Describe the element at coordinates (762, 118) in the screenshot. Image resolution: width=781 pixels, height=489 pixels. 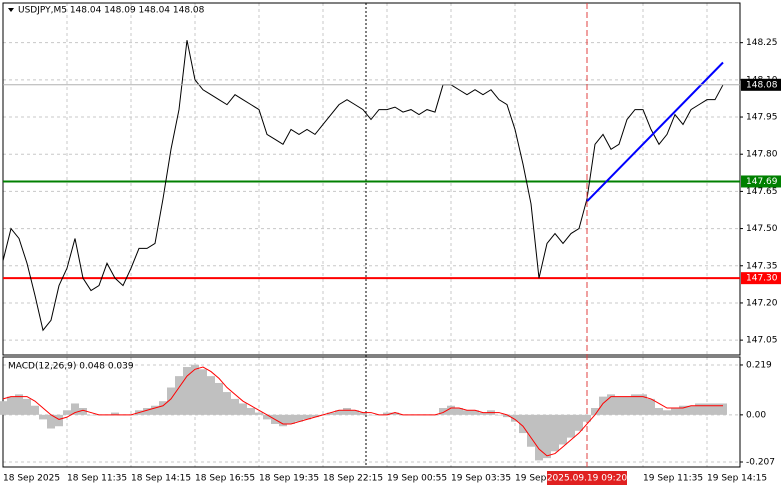
I see `y-tick-label: 147.95` at that location.